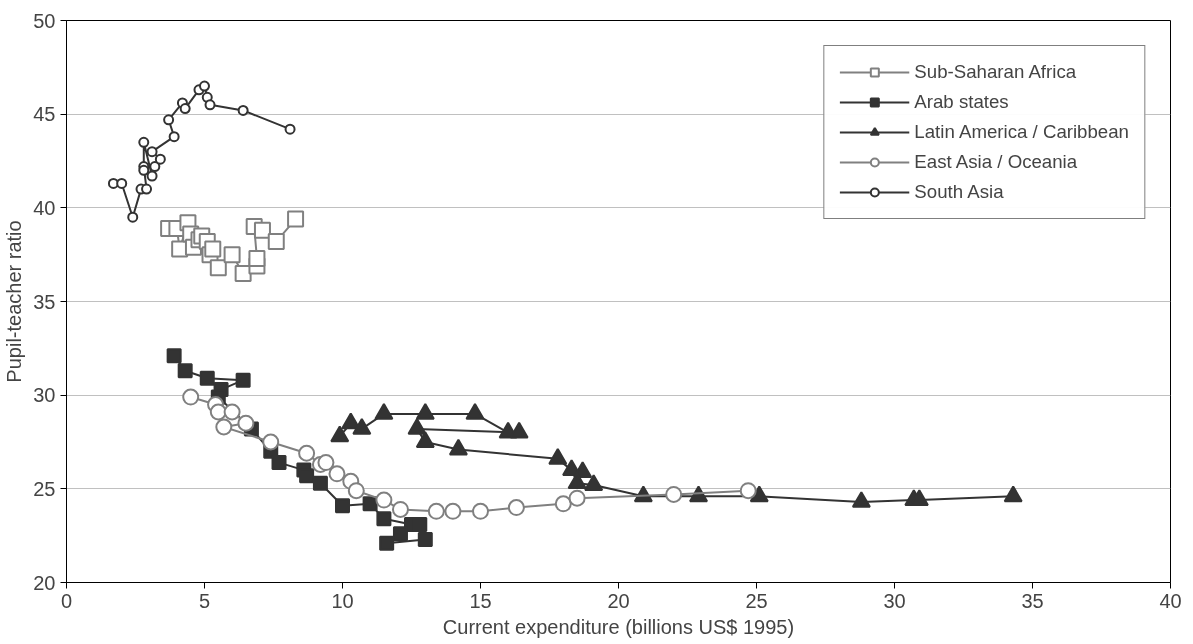  Describe the element at coordinates (44, 395) in the screenshot. I see `y-tick-label: 30` at that location.